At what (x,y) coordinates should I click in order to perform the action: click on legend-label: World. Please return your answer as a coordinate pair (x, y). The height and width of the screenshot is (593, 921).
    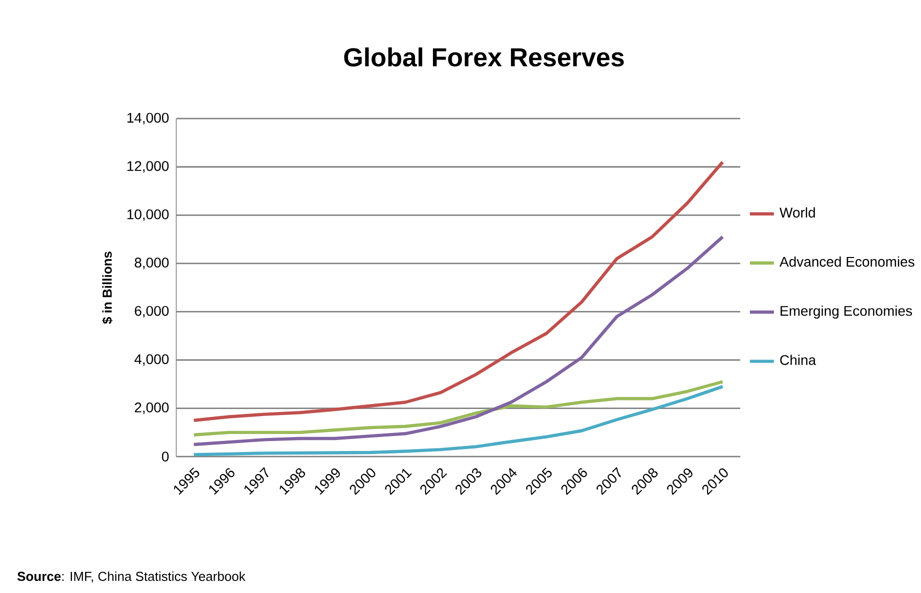
    Looking at the image, I should click on (797, 212).